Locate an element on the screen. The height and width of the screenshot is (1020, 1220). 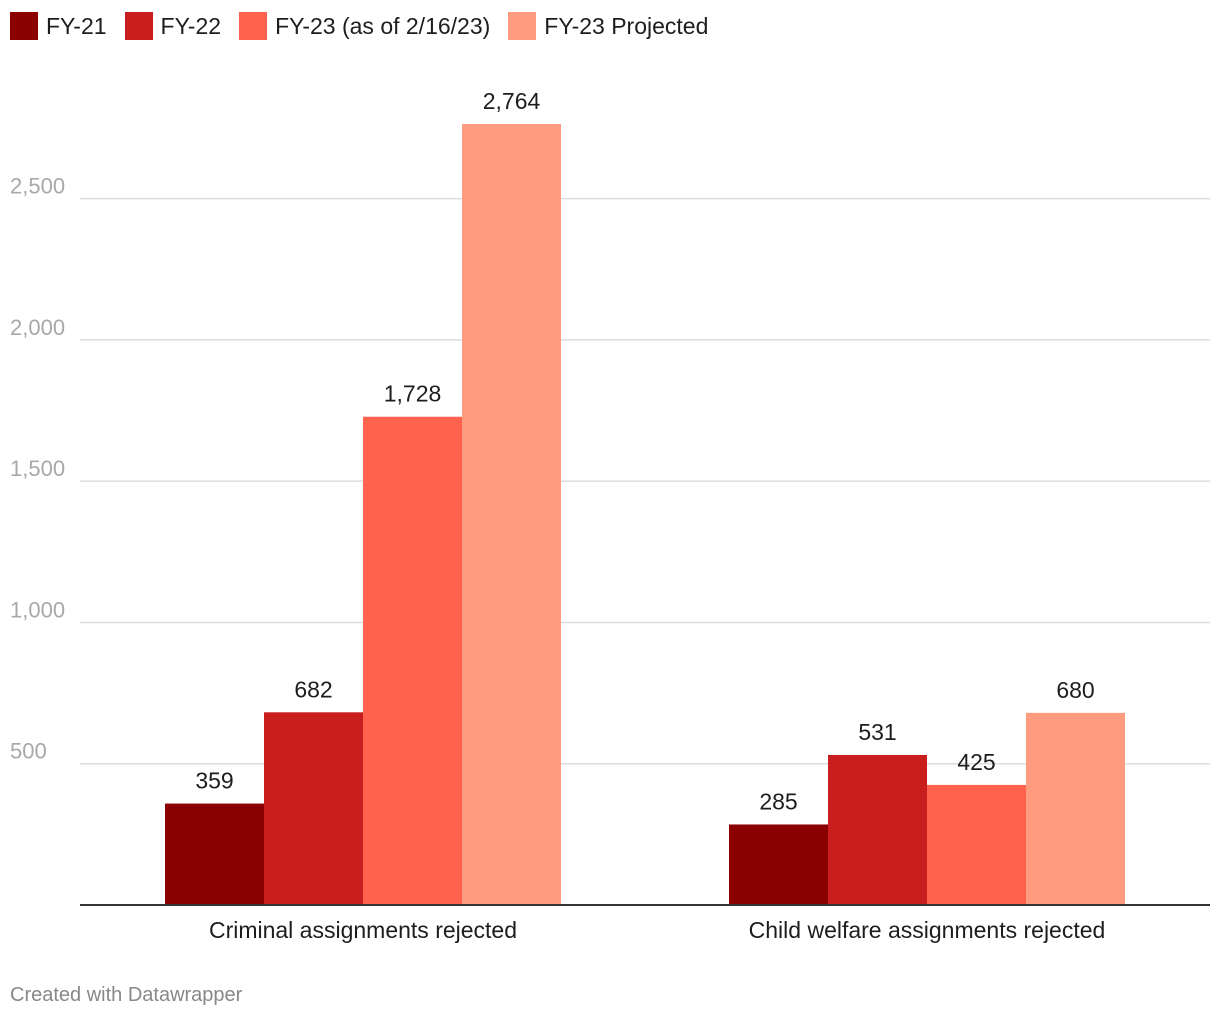
bar-value-label: 359 is located at coordinates (214, 781).